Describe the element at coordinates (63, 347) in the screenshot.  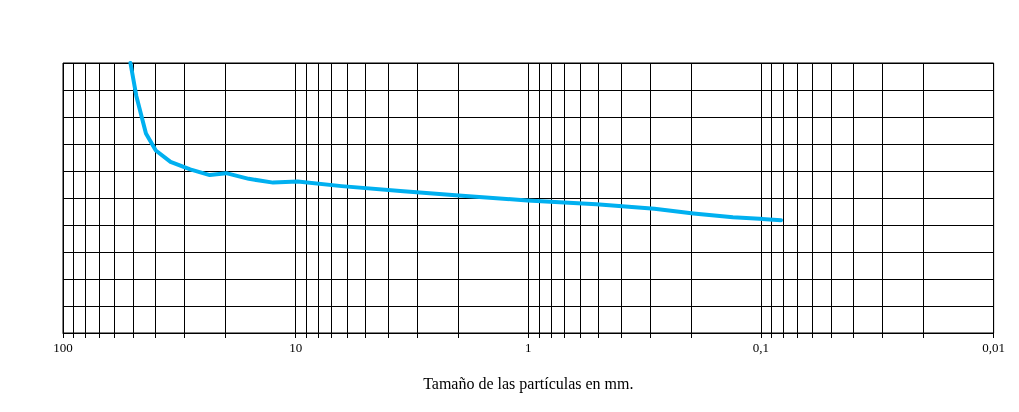
I see `x-tick-label: 100` at that location.